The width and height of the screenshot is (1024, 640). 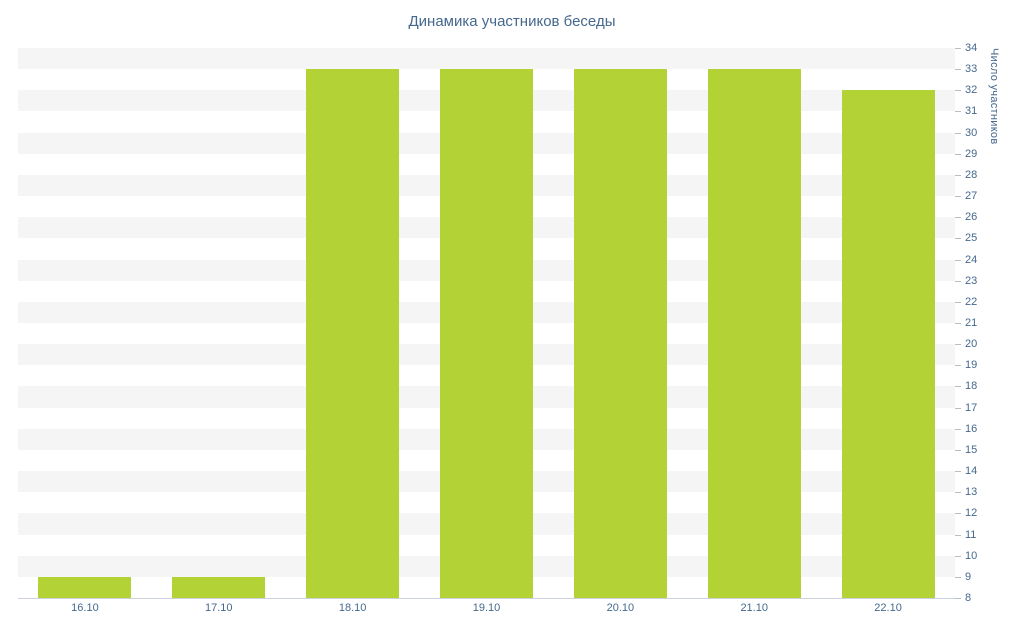 What do you see at coordinates (486, 333) in the screenshot?
I see `bar-19.10` at bounding box center [486, 333].